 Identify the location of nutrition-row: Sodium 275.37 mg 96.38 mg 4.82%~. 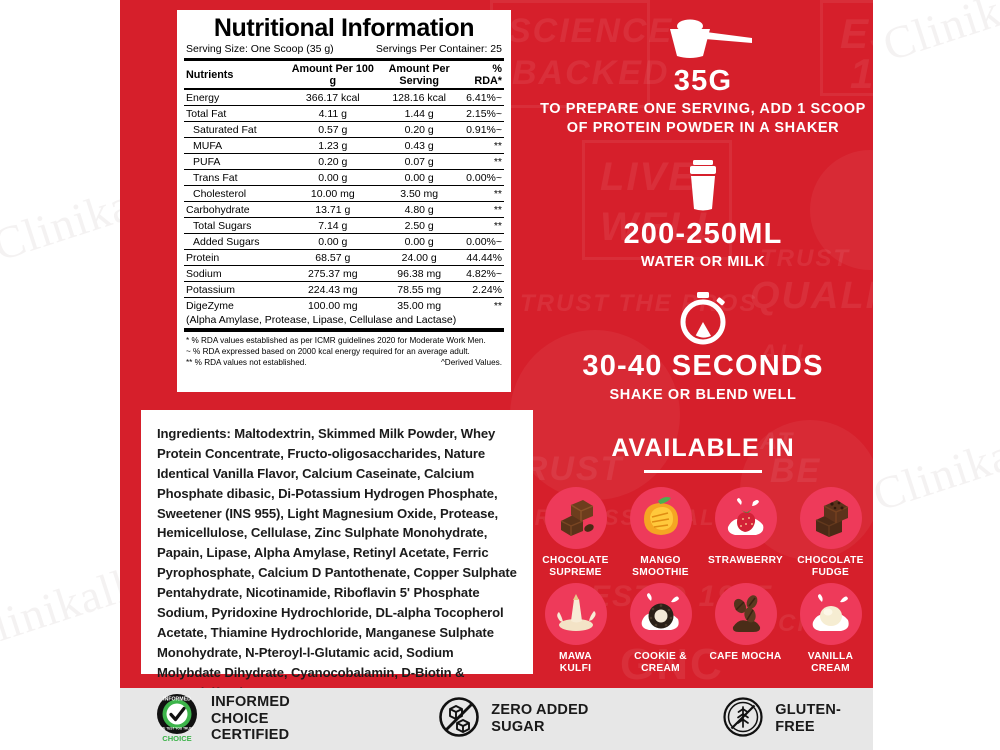
(344, 273).